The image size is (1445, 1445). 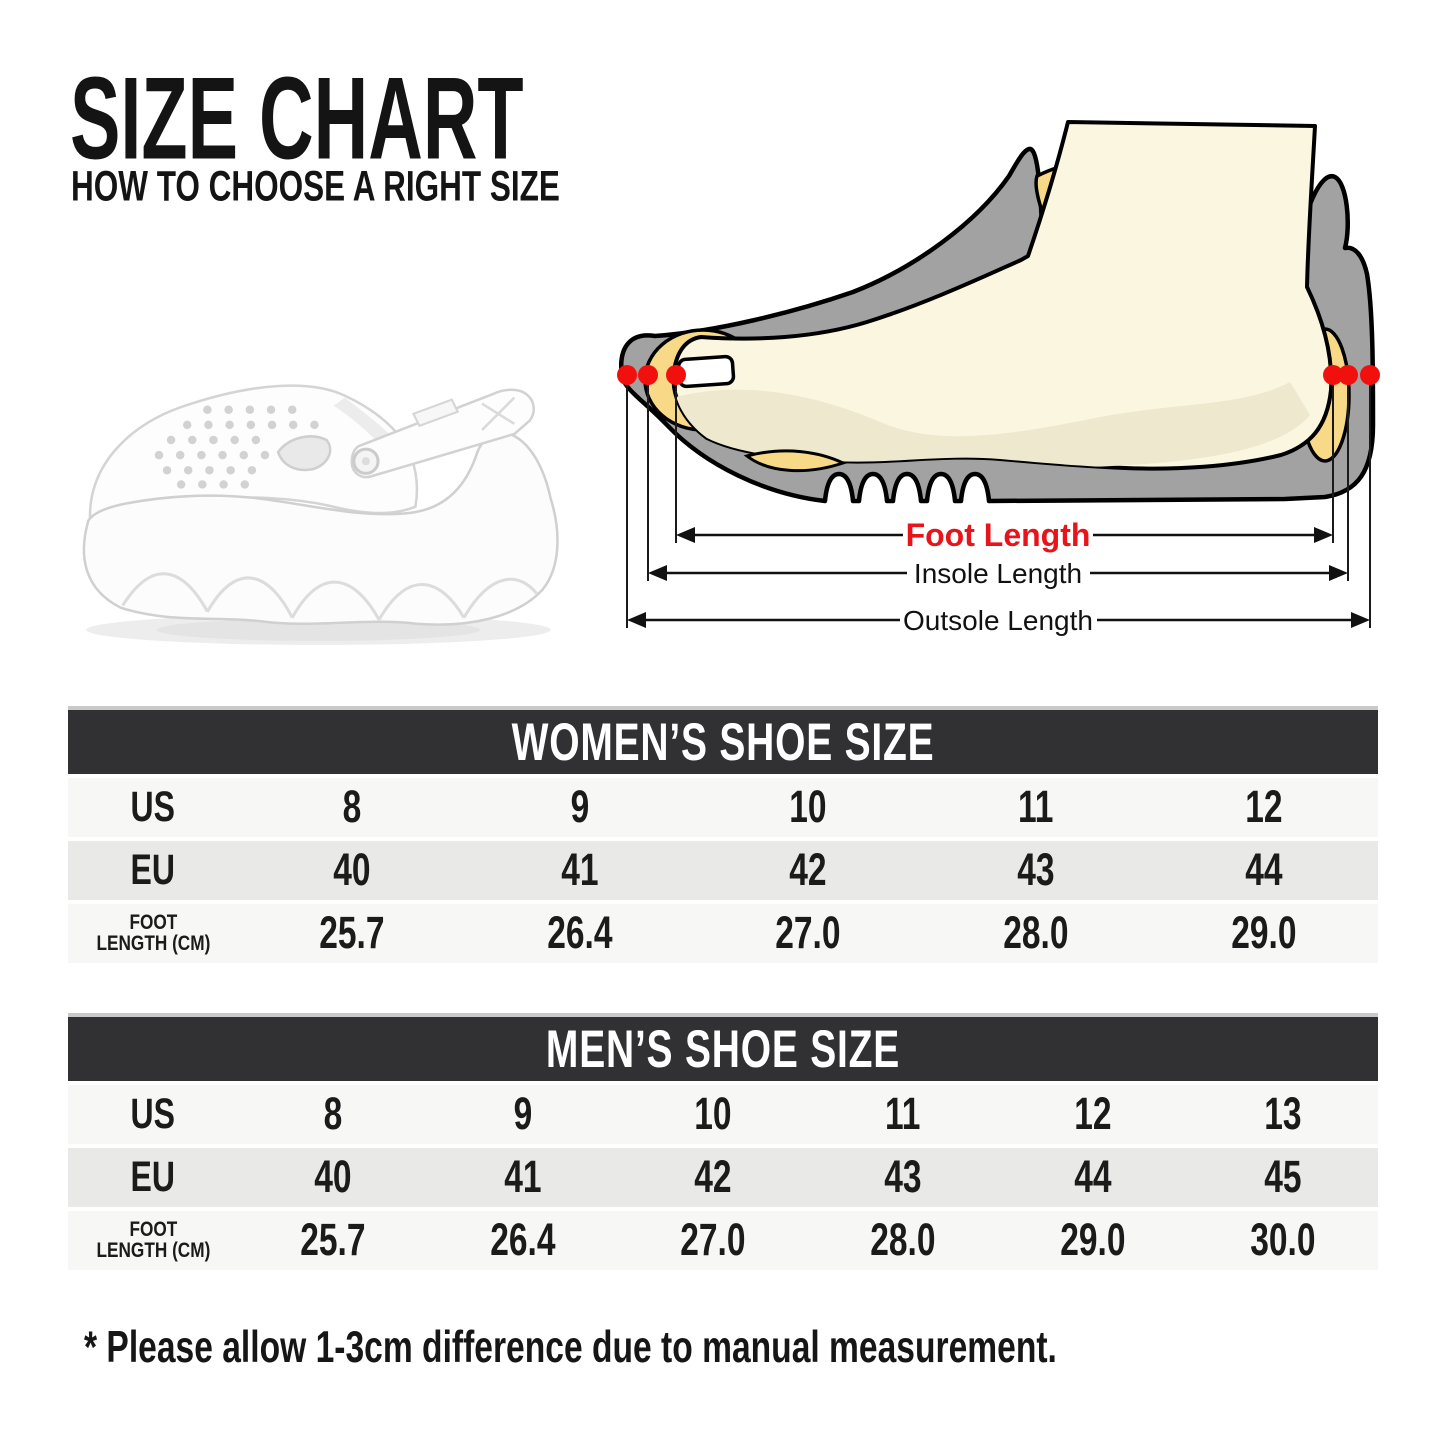 What do you see at coordinates (320, 528) in the screenshot?
I see `clog-sole` at bounding box center [320, 528].